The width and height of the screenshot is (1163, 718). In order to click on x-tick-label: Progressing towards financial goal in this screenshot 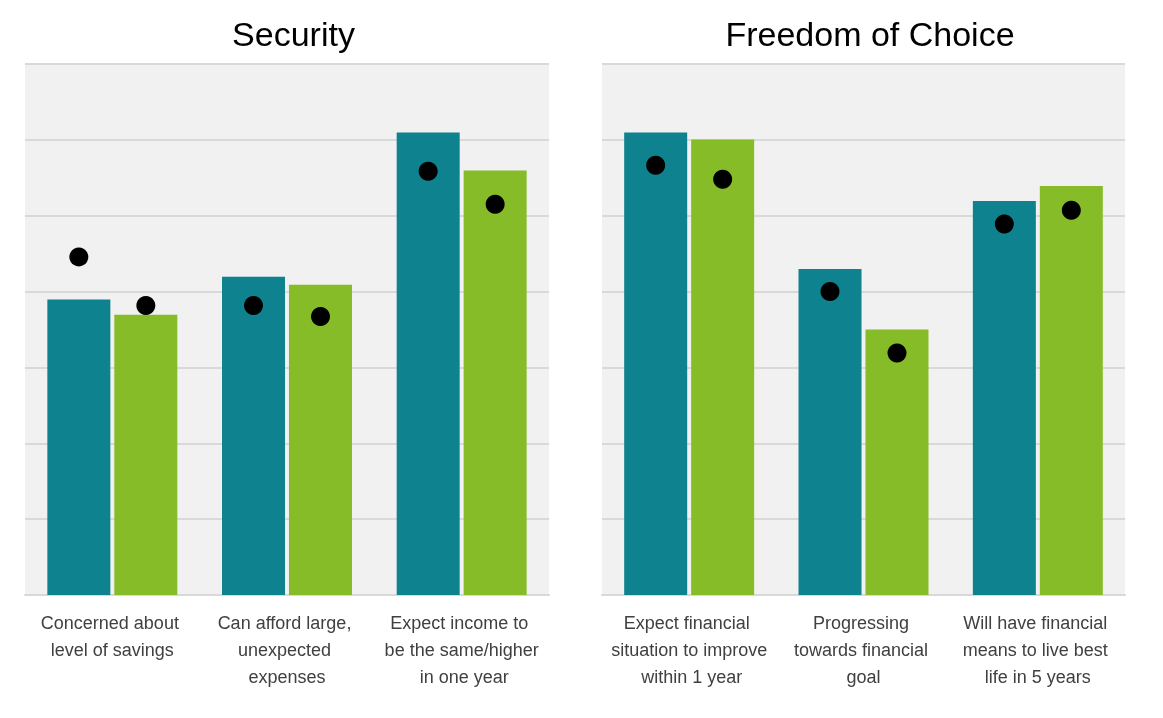, I will do `click(863, 649)`.